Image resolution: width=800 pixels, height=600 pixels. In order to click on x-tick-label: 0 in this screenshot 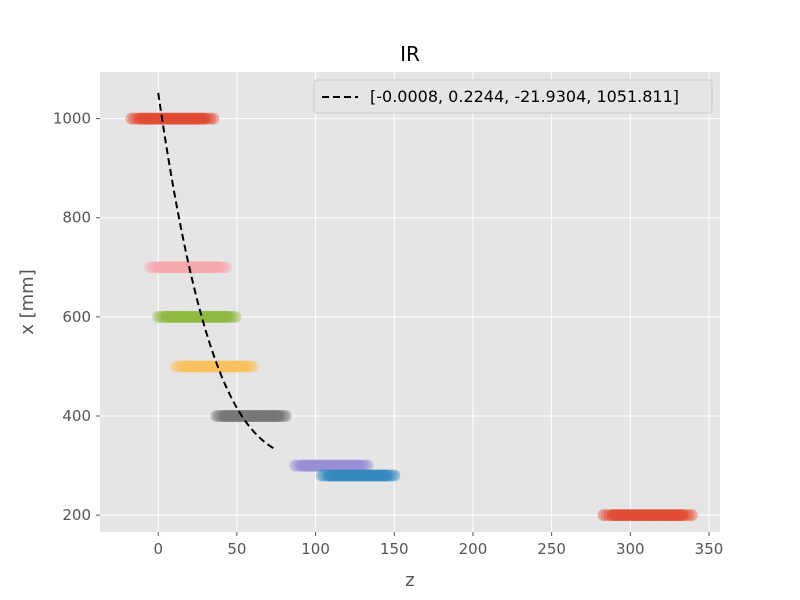, I will do `click(158, 549)`.